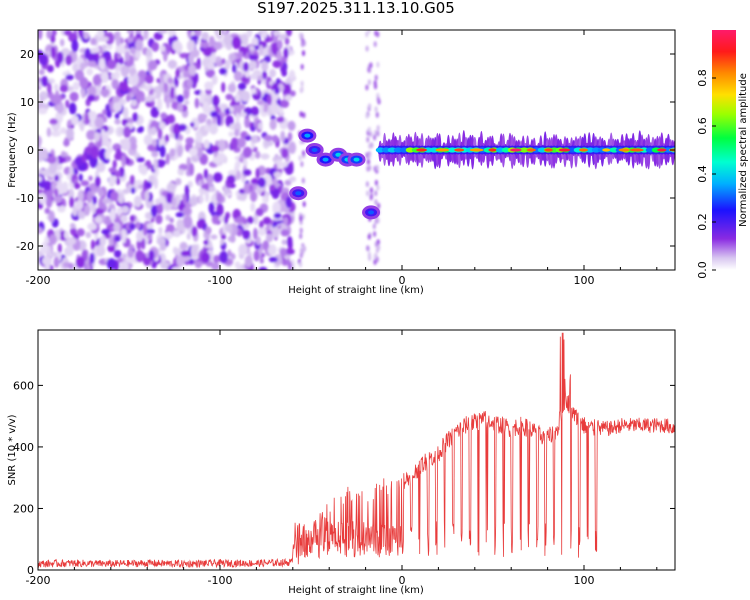  Describe the element at coordinates (25, 198) in the screenshot. I see `spectrogram-ytick-label: -10` at that location.